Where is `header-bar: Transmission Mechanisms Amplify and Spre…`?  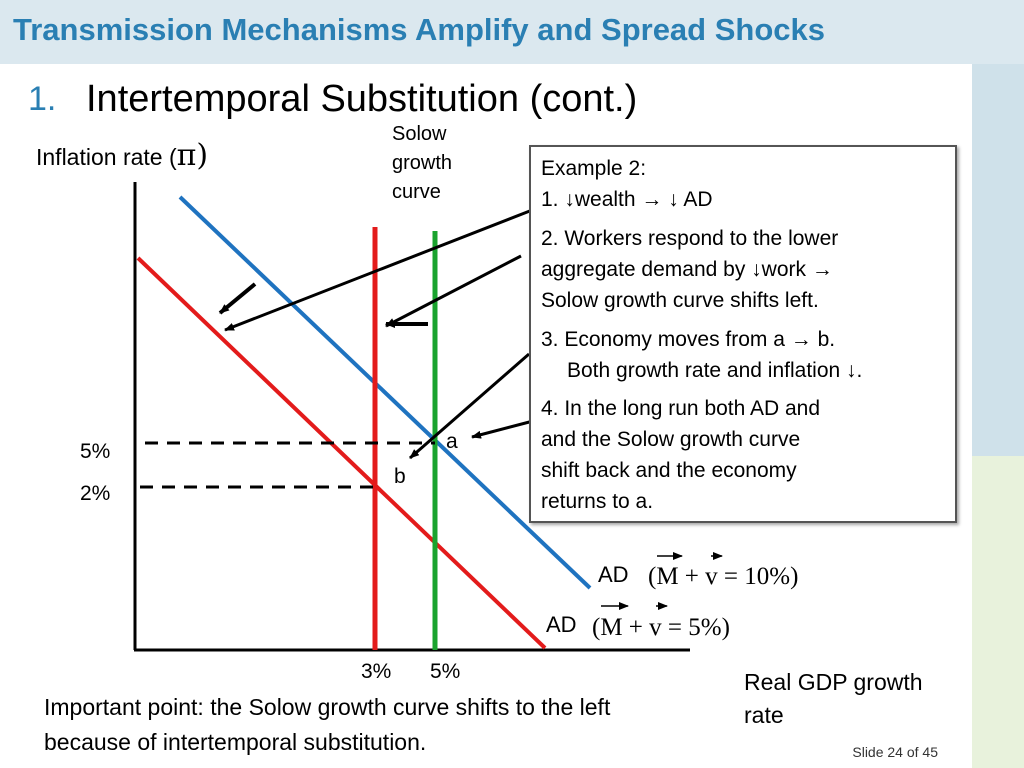
header-bar: Transmission Mechanisms Amplify and Spre… is located at coordinates (512, 32).